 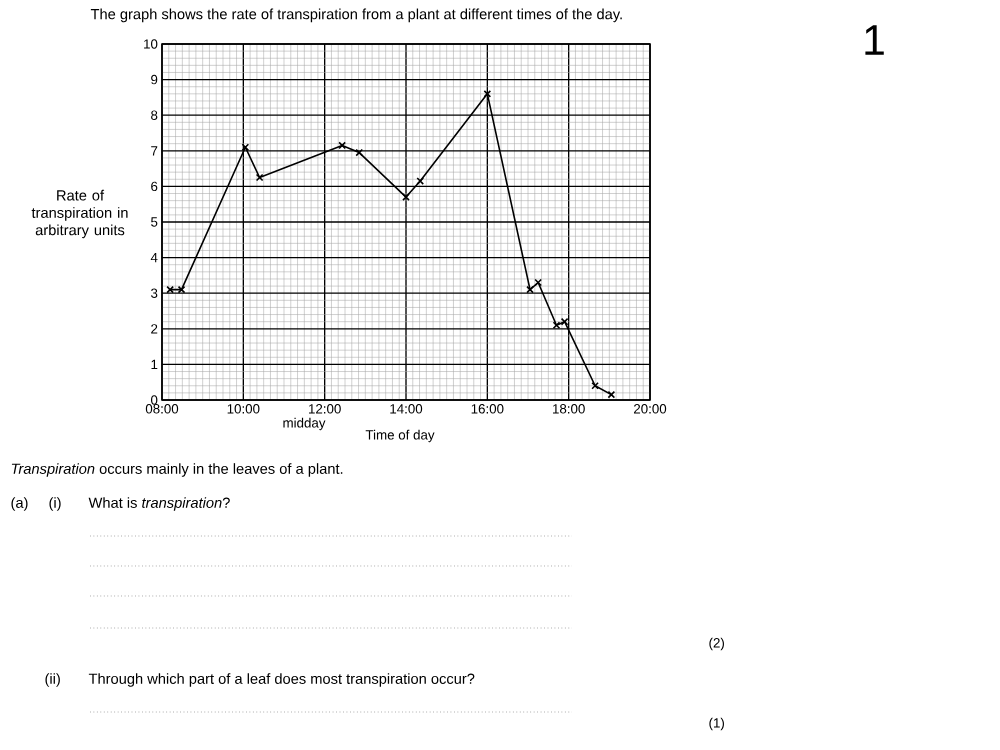 What do you see at coordinates (874, 40) in the screenshot?
I see `text: 1` at bounding box center [874, 40].